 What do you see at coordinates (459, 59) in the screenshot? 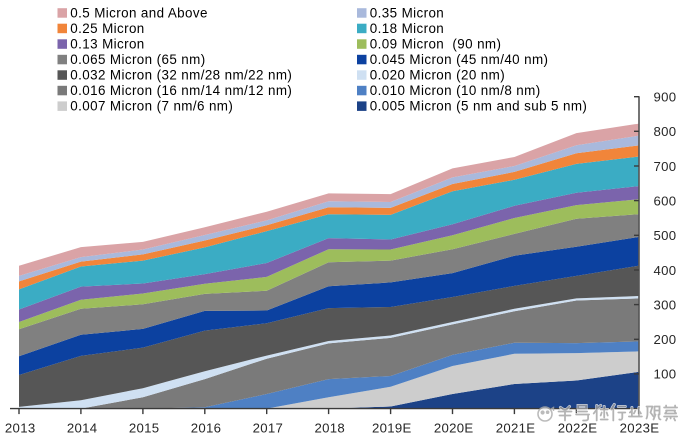
I see `svg-text: 0.045 Micron (45 nm/40 nm)` at bounding box center [459, 59].